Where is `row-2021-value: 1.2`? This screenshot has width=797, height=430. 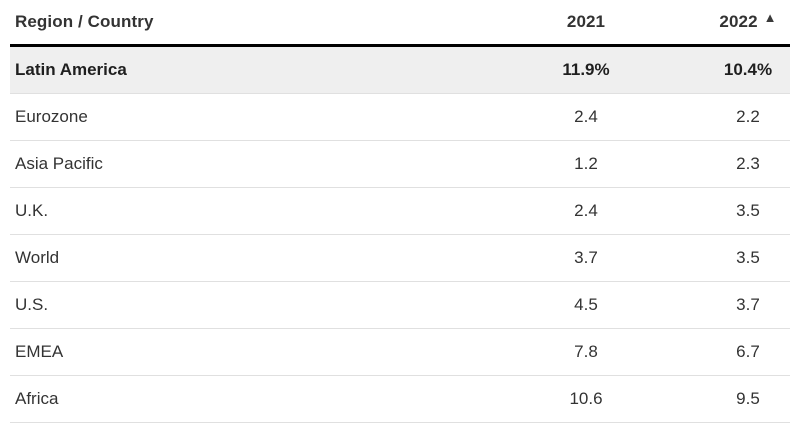
row-2021-value: 1.2 is located at coordinates (586, 163).